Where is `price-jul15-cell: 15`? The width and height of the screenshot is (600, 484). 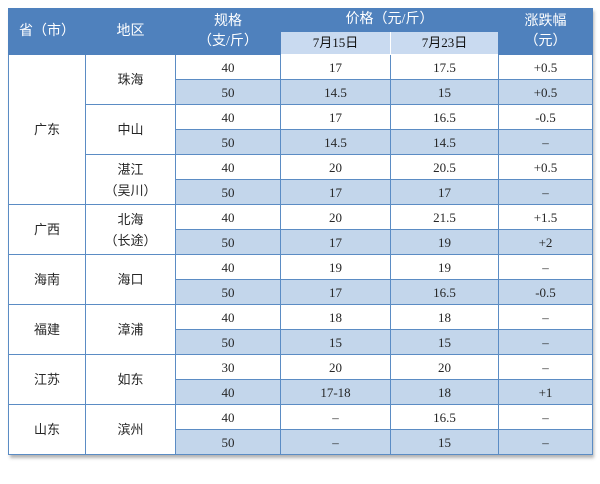 price-jul15-cell: 15 is located at coordinates (335, 342).